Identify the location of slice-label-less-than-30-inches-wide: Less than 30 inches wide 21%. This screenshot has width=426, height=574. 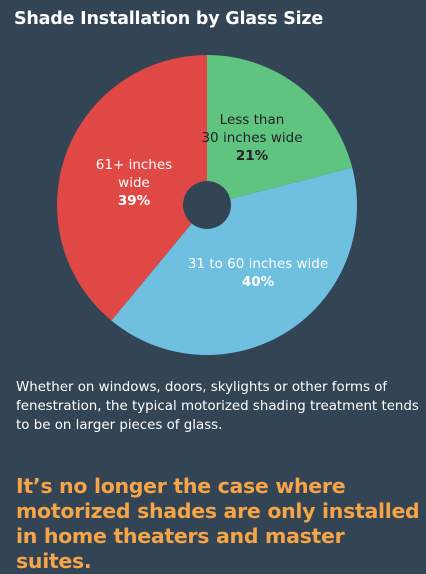
(251, 138).